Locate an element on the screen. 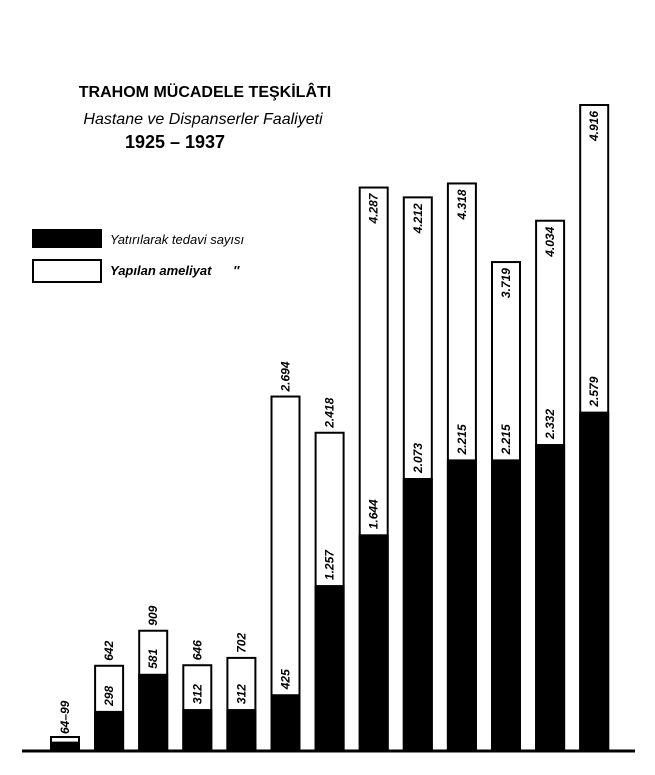 The width and height of the screenshot is (655, 775). chart-title: TRAHOM MÜCADELE TEŞKİLÂTI is located at coordinates (205, 91).